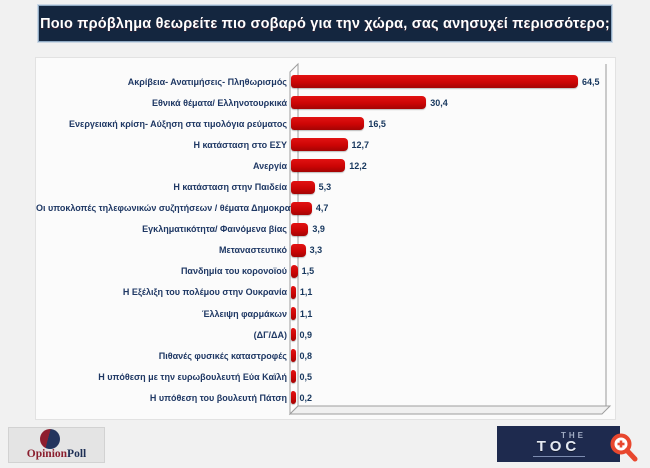 This screenshot has width=650, height=468. I want to click on bar-value-label: 3,3, so click(316, 250).